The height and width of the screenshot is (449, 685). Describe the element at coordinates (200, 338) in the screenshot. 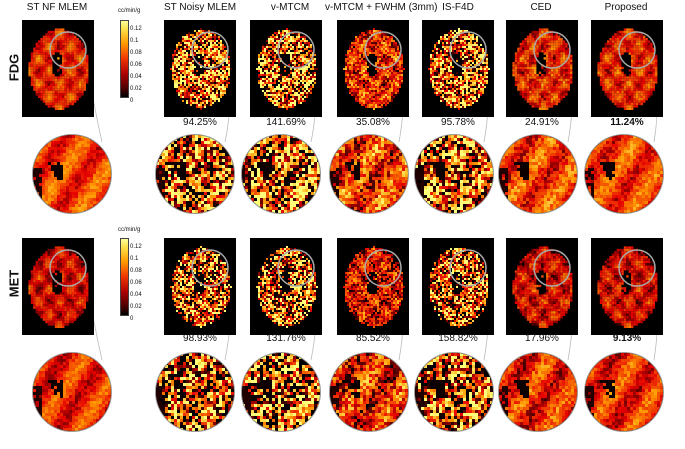

I see `nrmse-value-met-1: 98.93%` at that location.